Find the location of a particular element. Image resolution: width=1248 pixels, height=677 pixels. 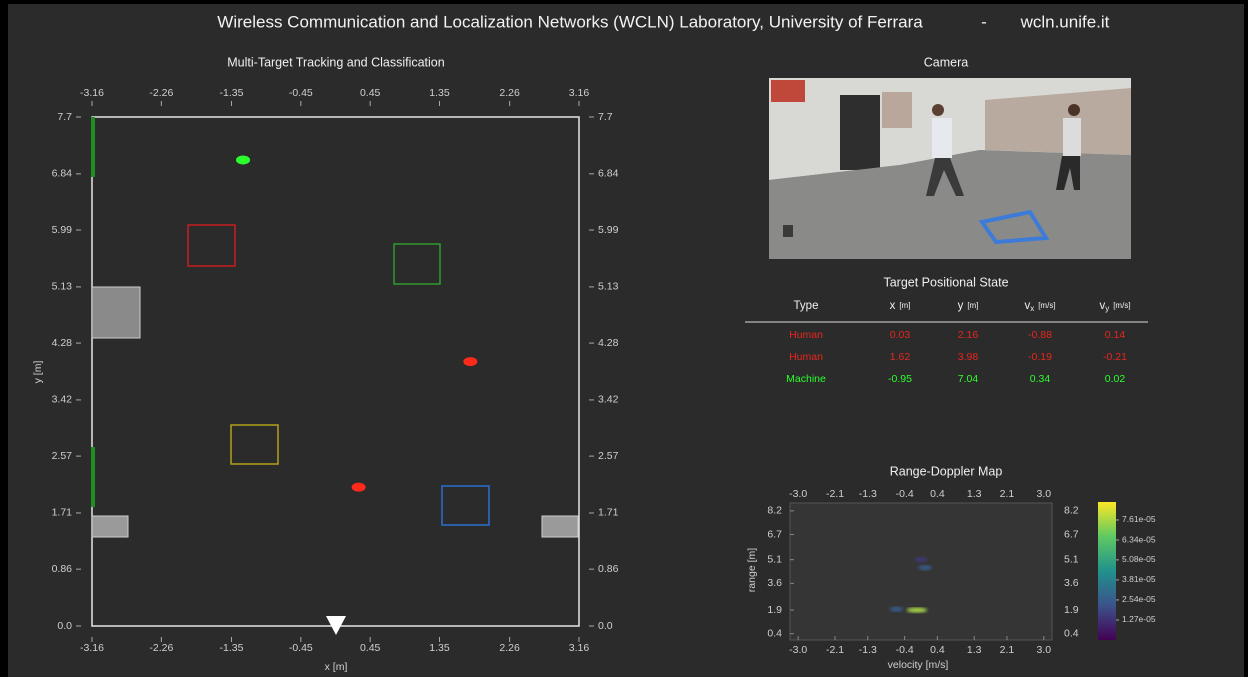

x-tick-label: -3.16 is located at coordinates (92, 93).